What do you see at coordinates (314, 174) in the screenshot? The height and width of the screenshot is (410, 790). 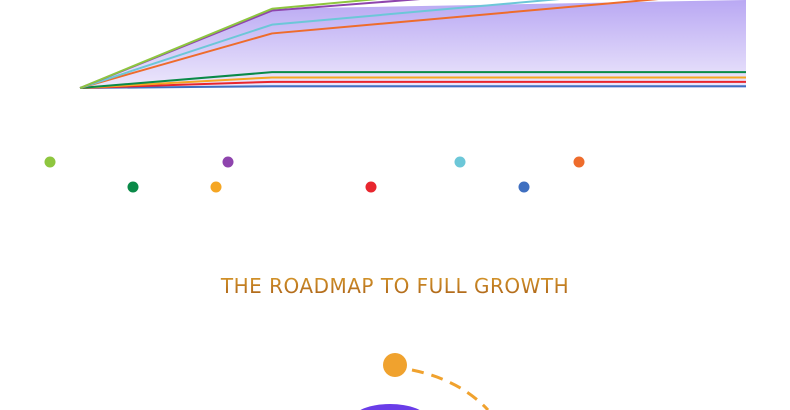 I see `chart-legend` at bounding box center [314, 174].